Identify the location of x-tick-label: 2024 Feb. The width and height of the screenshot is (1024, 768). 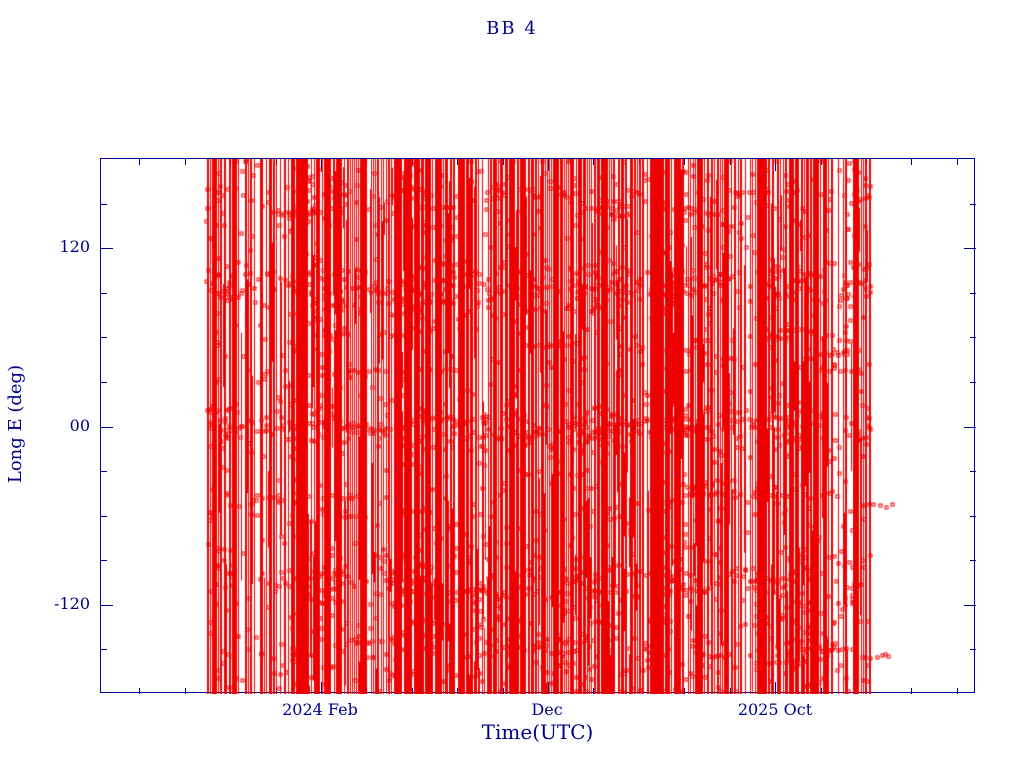
(320, 709).